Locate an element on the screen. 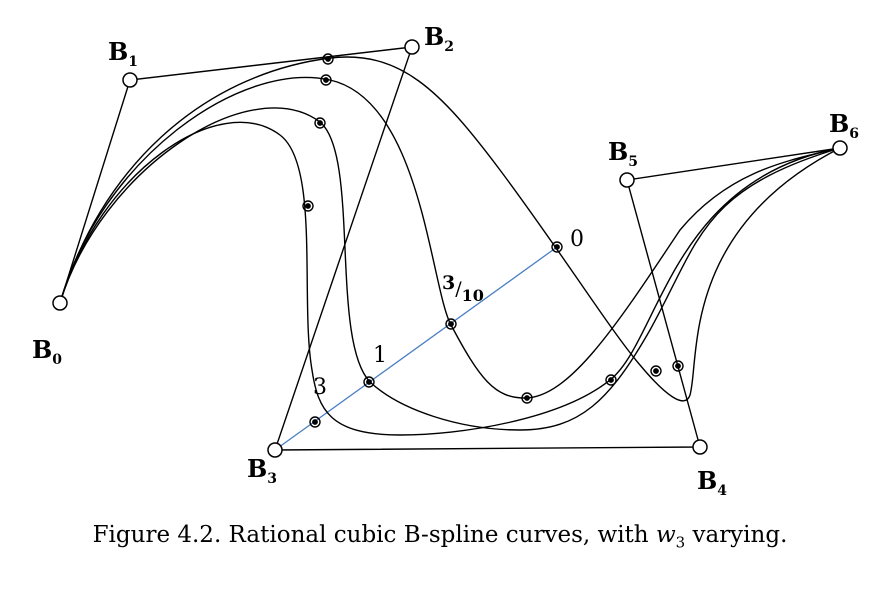 This screenshot has width=880, height=610. label-b5: B5 is located at coordinates (623, 153).